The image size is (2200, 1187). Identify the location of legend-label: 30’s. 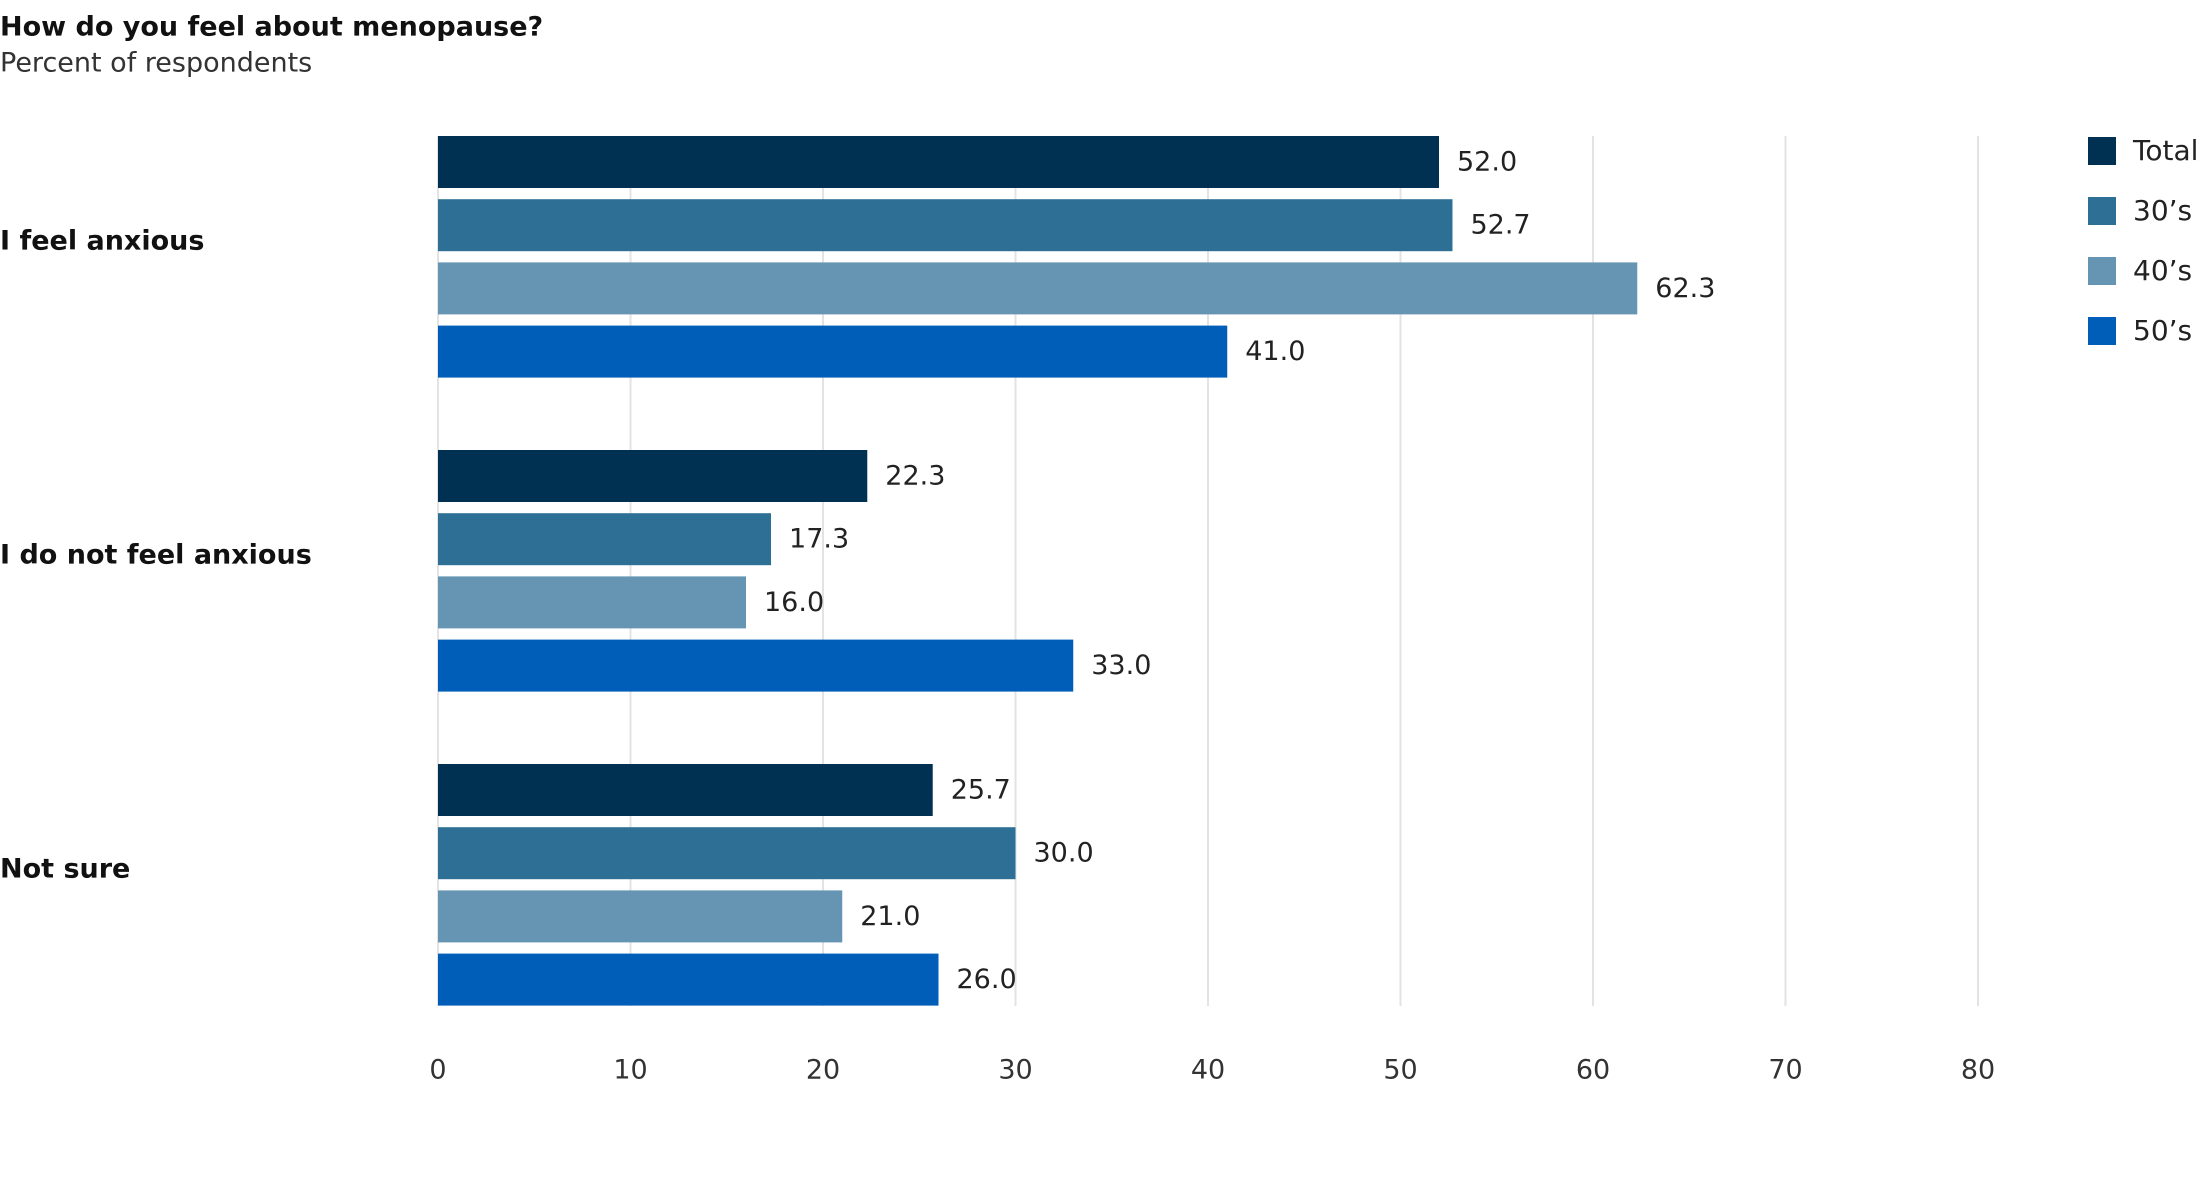
(2162, 210).